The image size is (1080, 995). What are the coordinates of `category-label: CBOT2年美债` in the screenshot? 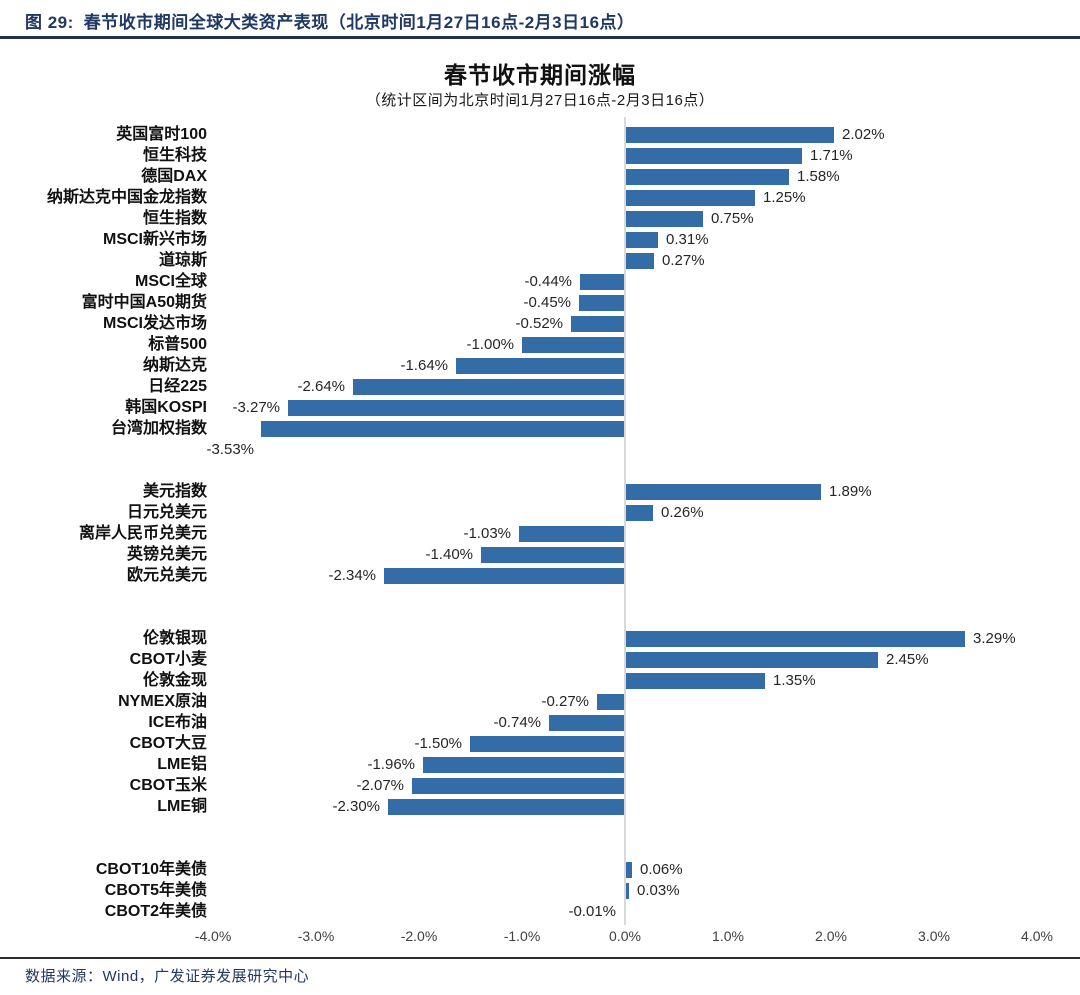 It's located at (155, 911).